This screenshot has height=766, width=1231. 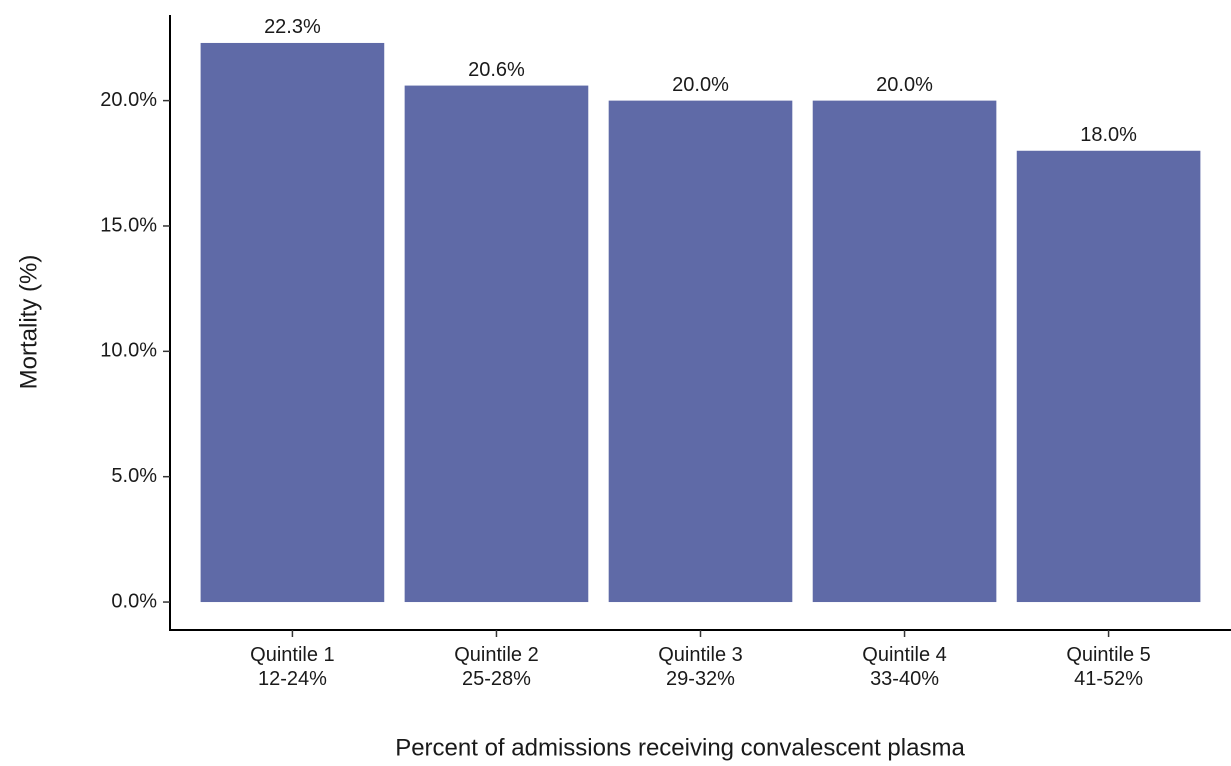 What do you see at coordinates (292, 655) in the screenshot?
I see `x-tick-label-line: Quintile 1` at bounding box center [292, 655].